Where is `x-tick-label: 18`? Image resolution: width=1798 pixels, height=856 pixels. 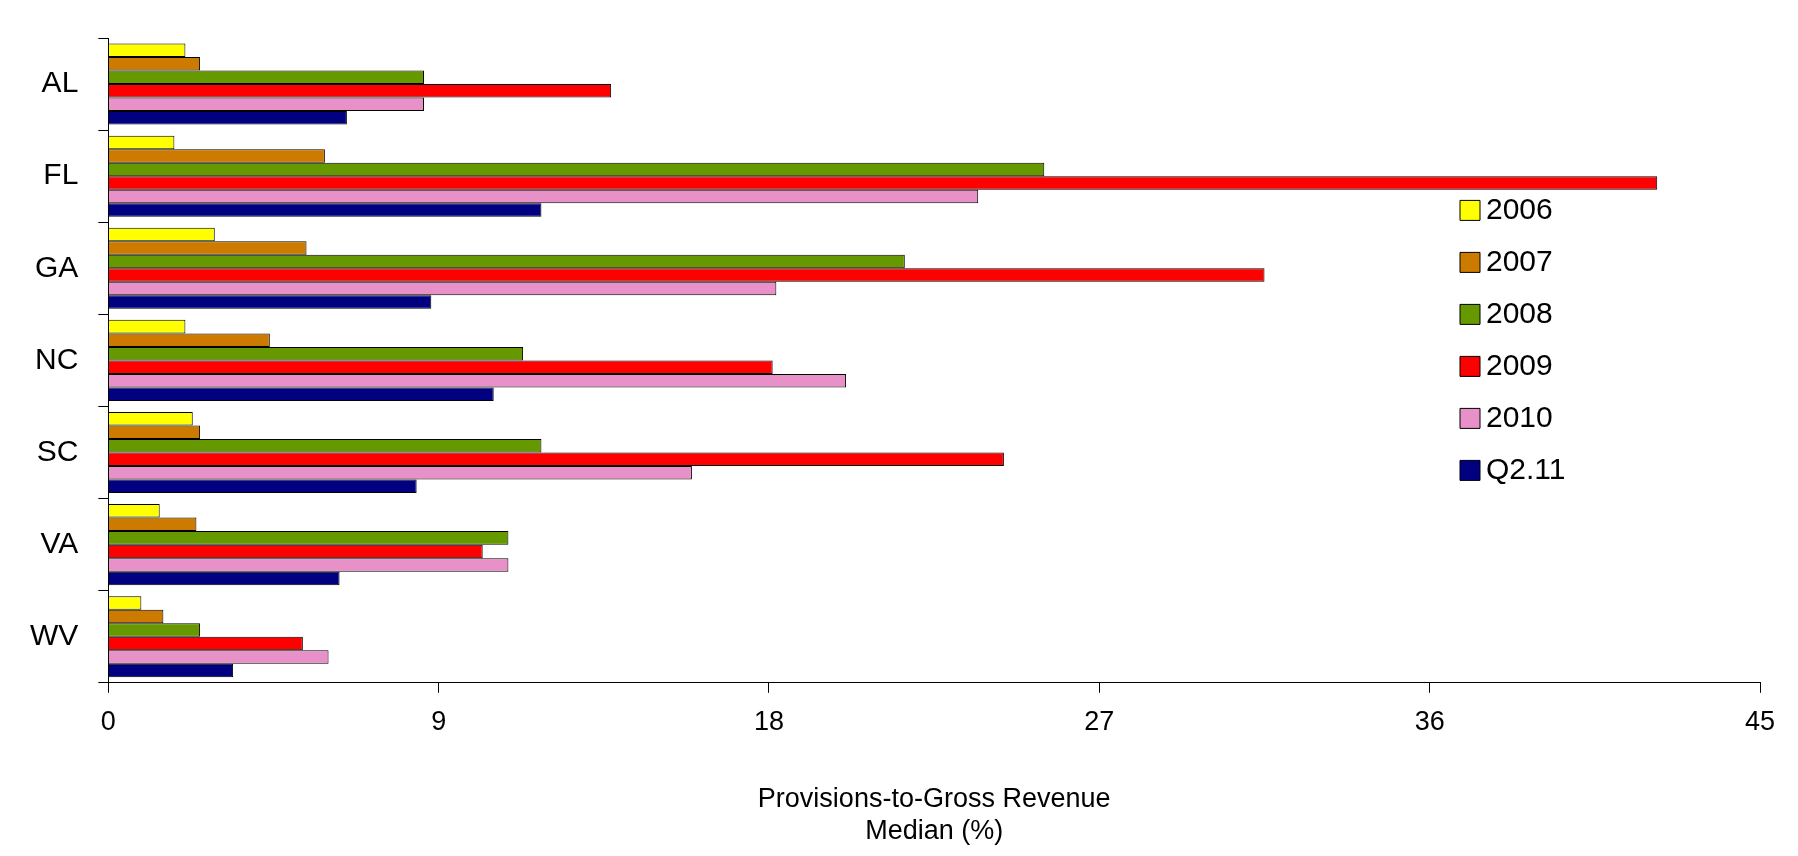
x-tick-label: 18 is located at coordinates (769, 721).